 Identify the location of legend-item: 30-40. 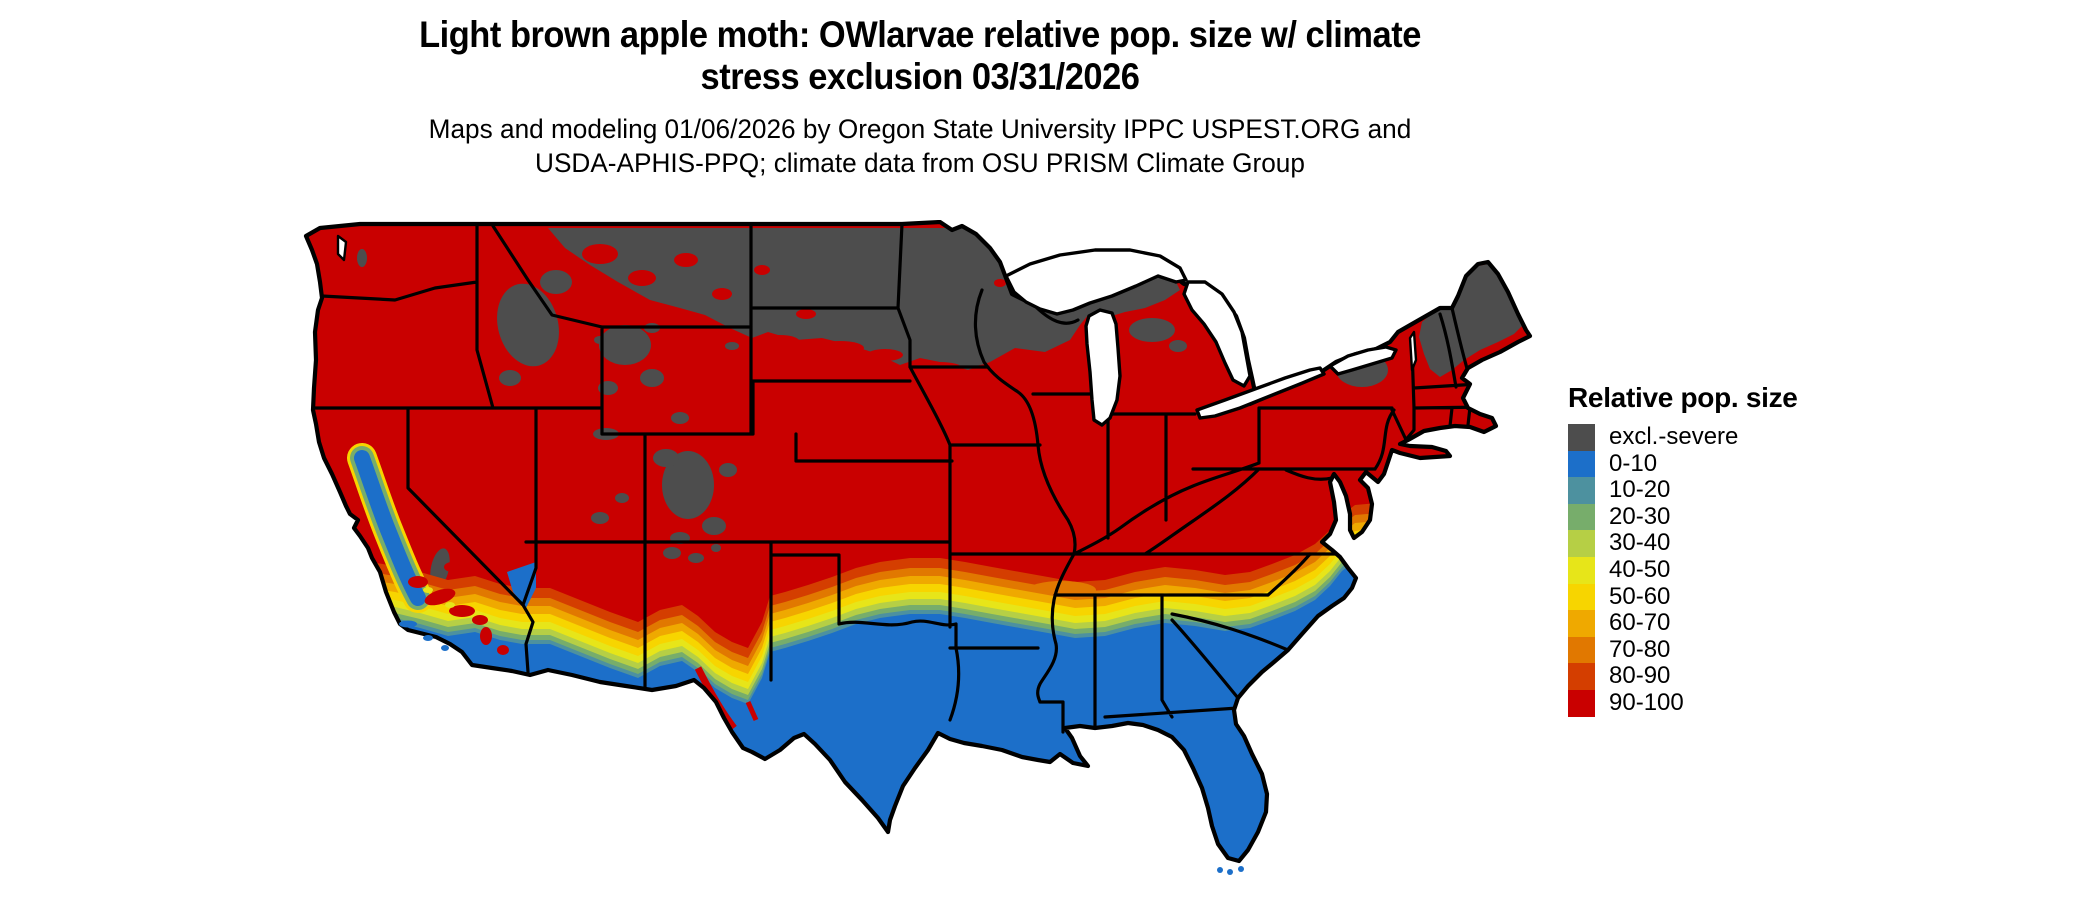
(1683, 543).